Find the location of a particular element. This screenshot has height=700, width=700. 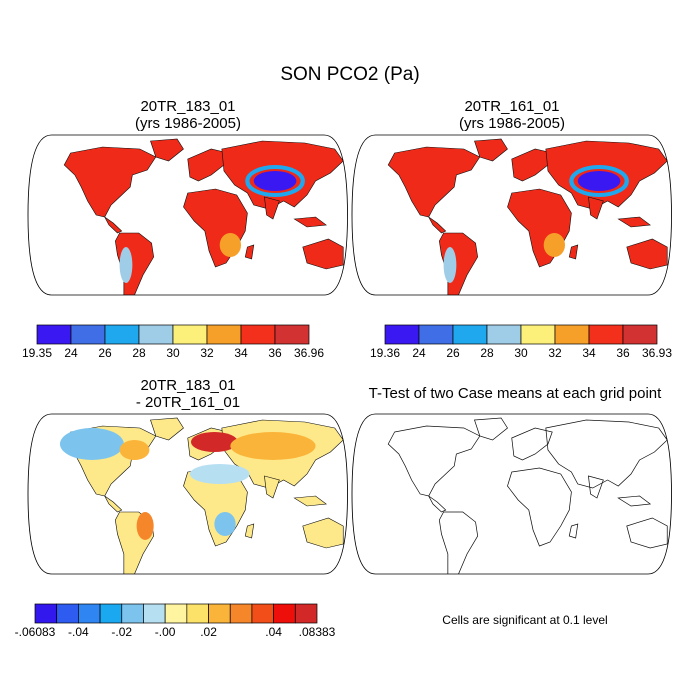

significance-note: Cells are significant at 0.1 level is located at coordinates (525, 620).